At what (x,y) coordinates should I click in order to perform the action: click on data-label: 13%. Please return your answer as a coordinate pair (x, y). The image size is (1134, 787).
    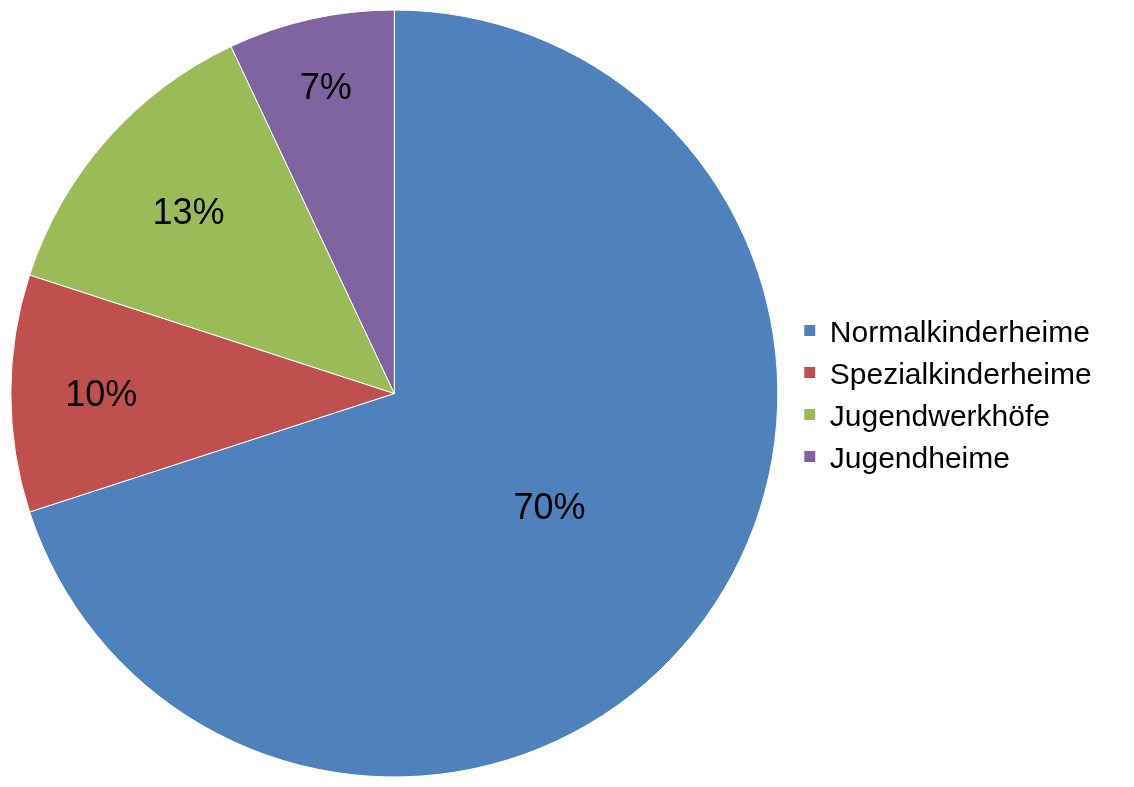
    Looking at the image, I should click on (188, 212).